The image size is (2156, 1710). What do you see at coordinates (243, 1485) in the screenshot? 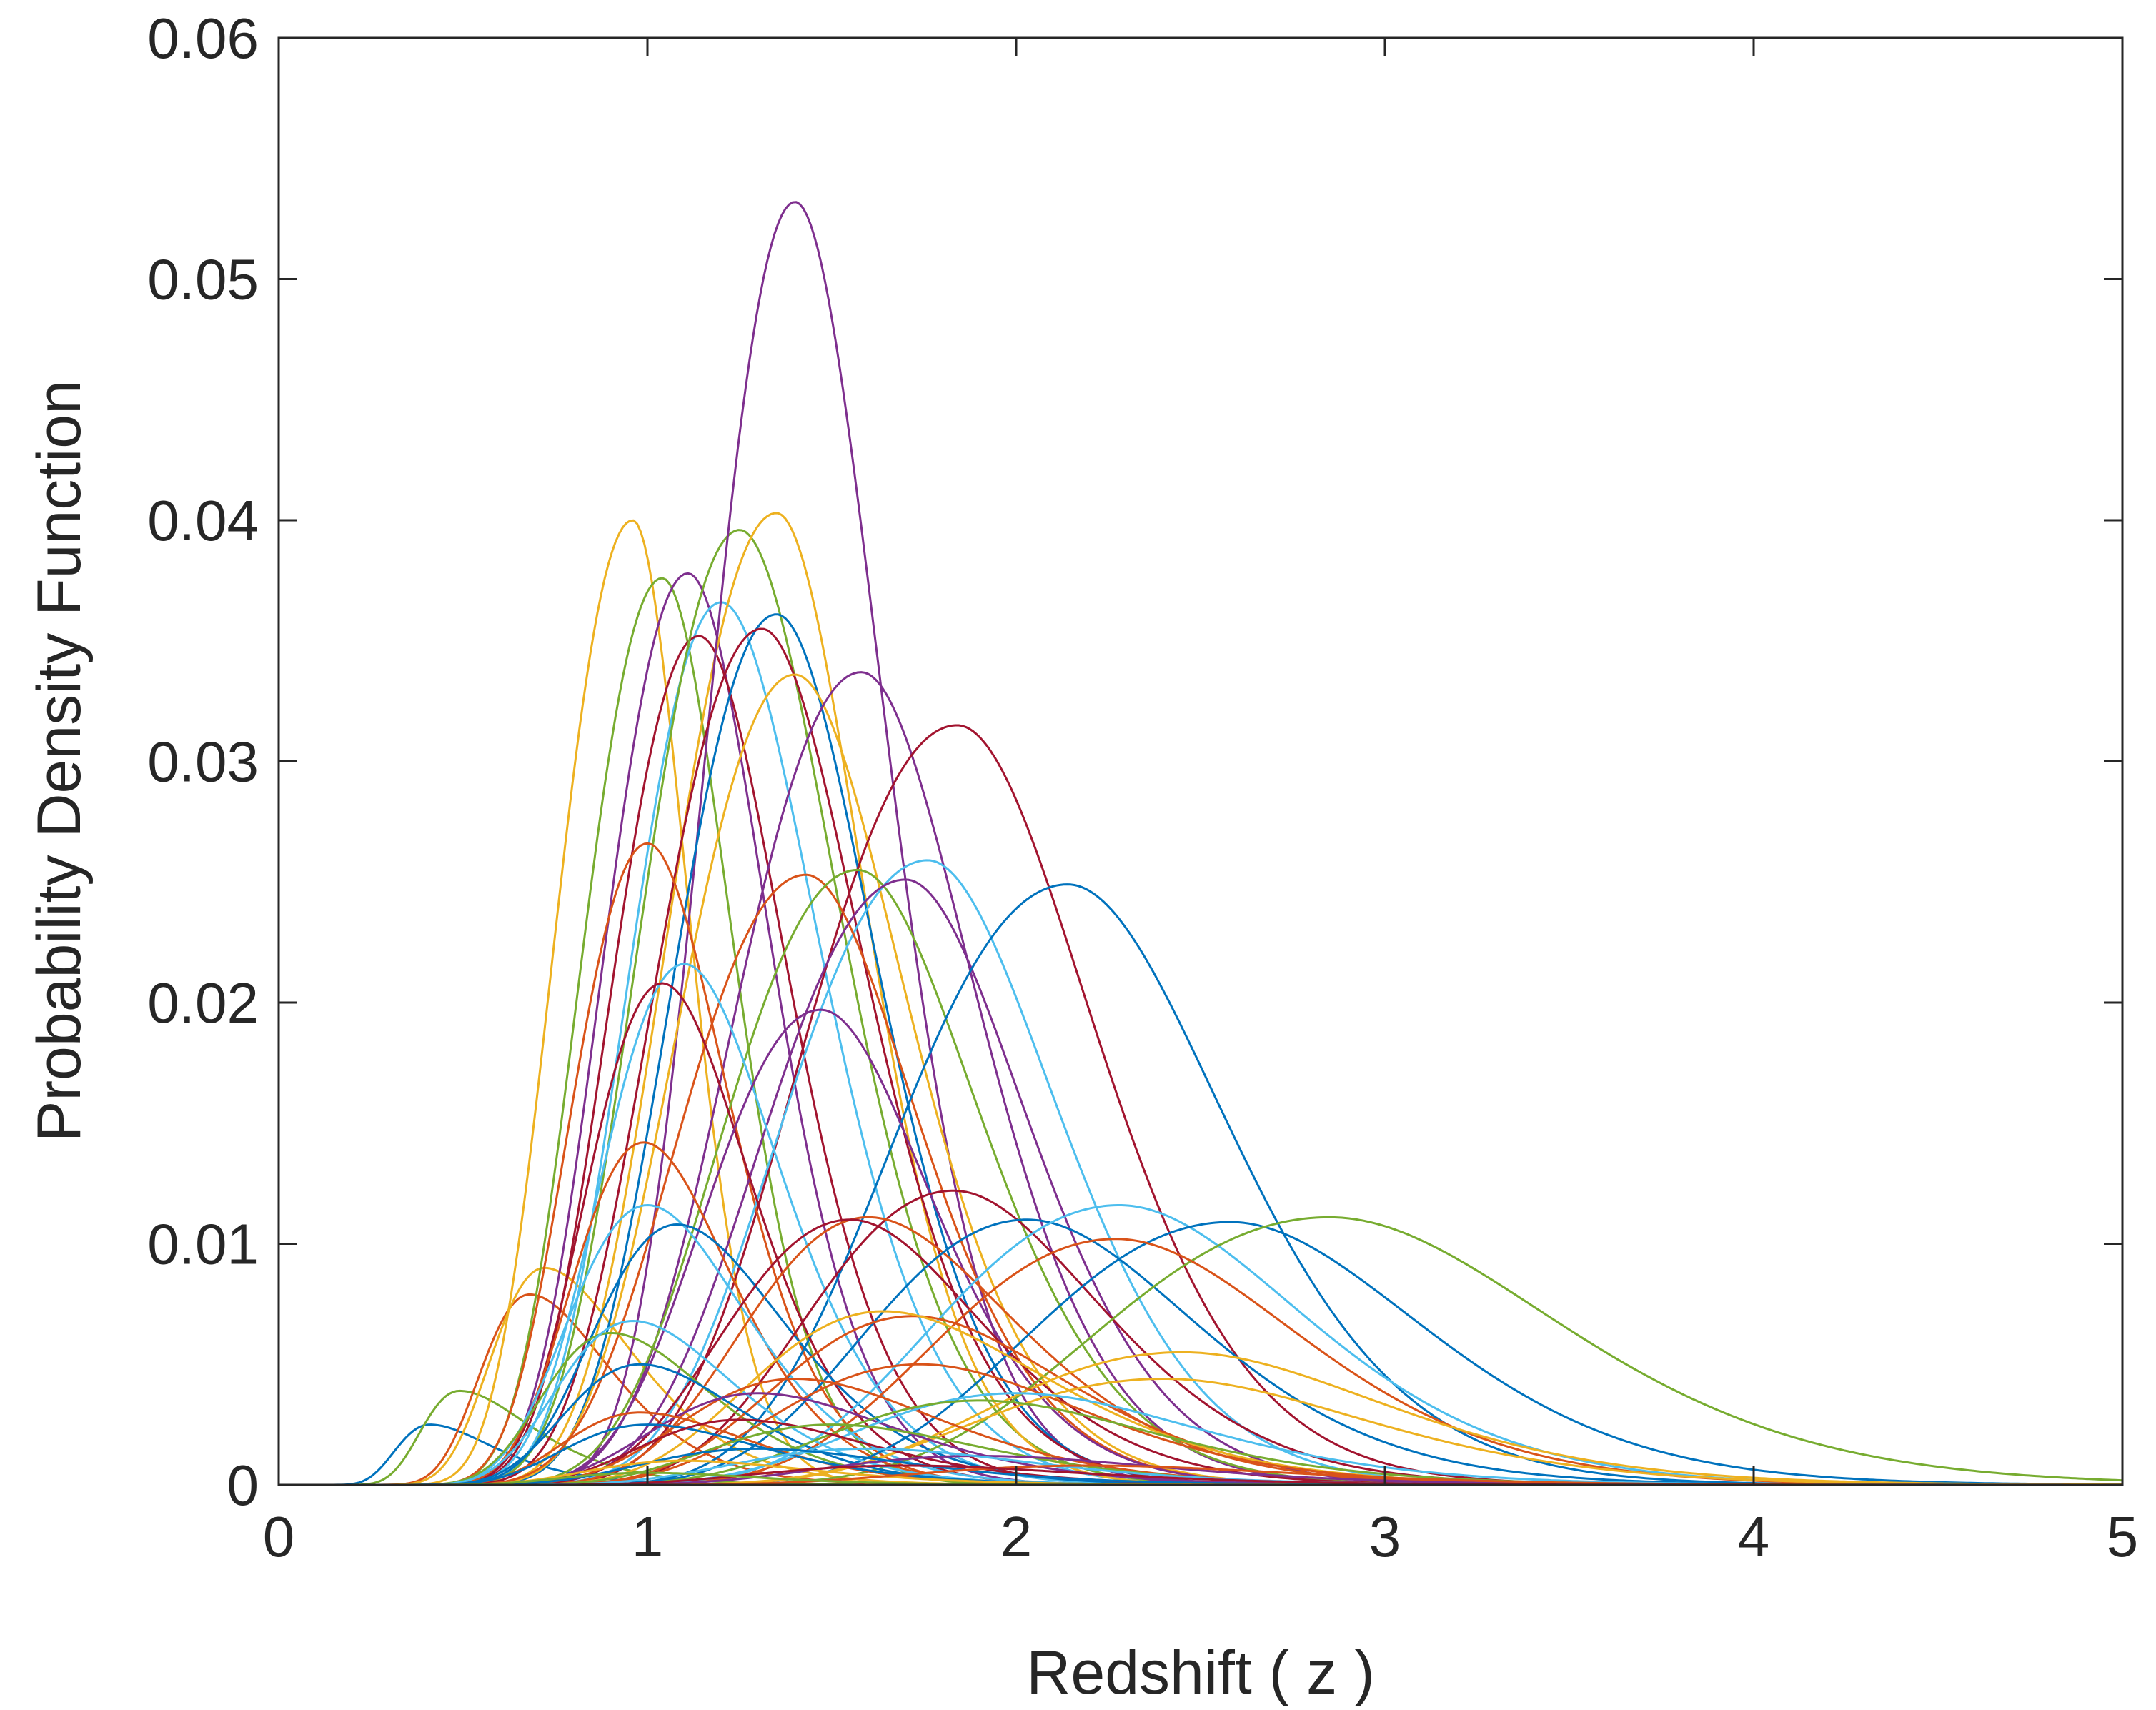
I see `y-tick-label: 0` at bounding box center [243, 1485].